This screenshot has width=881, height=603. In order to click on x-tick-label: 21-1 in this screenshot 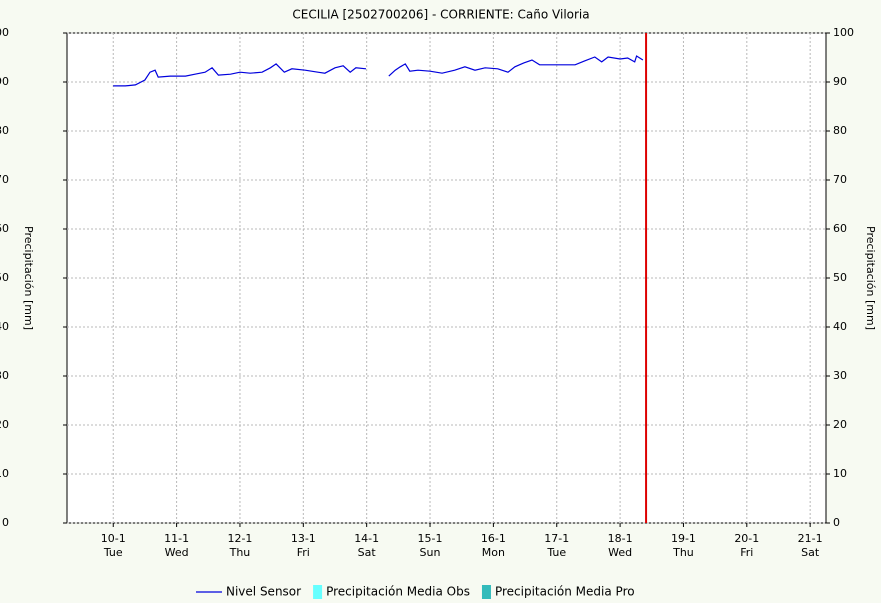, I will do `click(810, 538)`.